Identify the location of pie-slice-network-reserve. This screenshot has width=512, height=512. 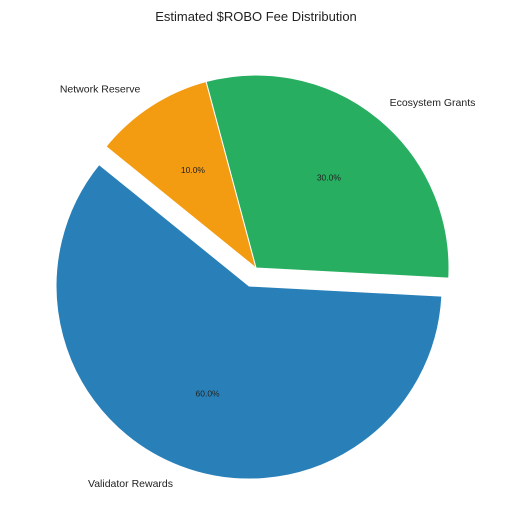
(181, 175).